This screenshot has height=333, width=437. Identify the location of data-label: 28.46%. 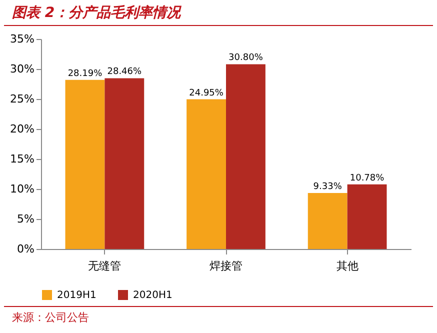
(124, 72).